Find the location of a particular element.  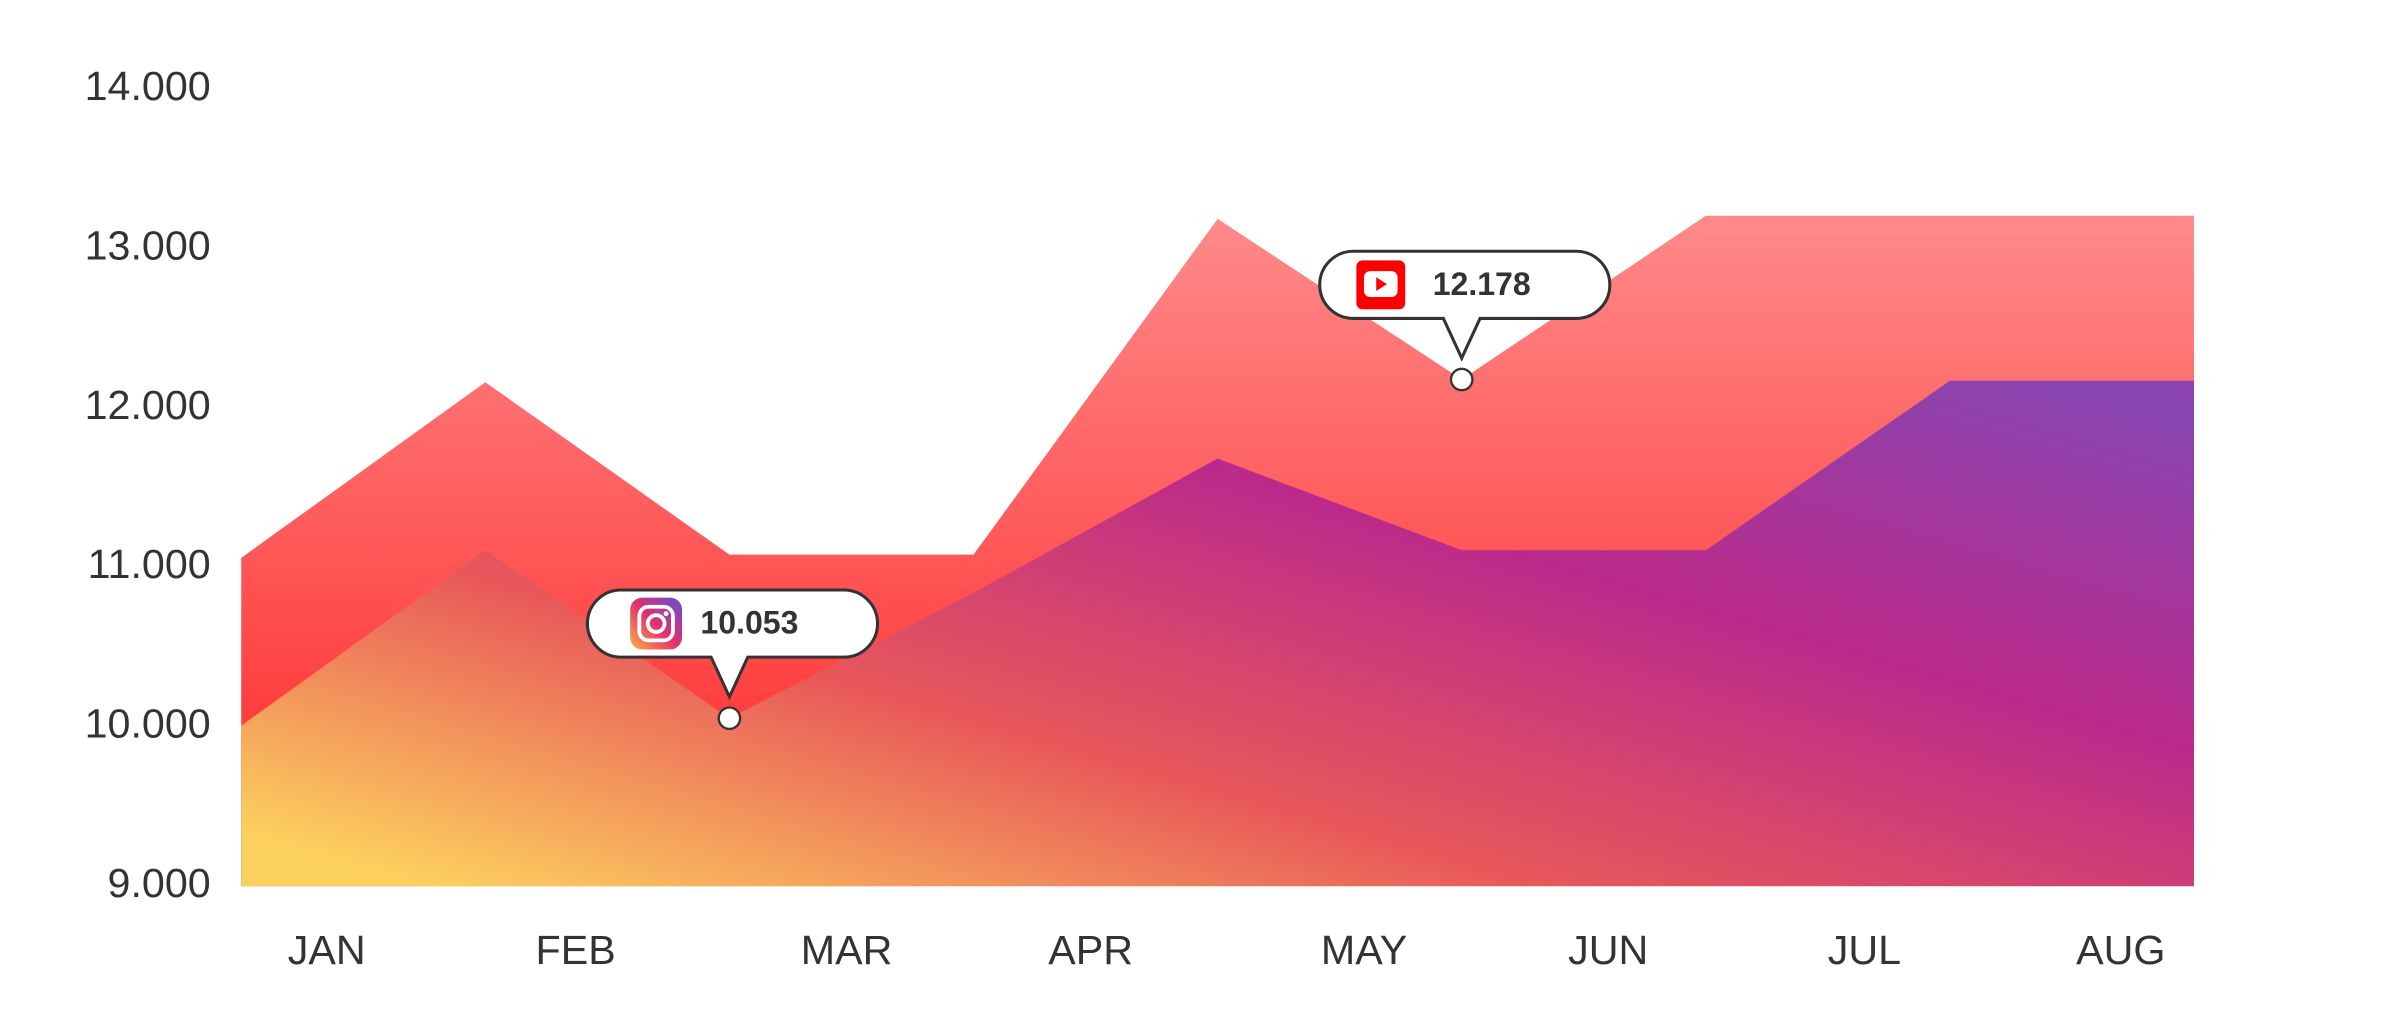

callout-label: 12.178 is located at coordinates (1482, 284).